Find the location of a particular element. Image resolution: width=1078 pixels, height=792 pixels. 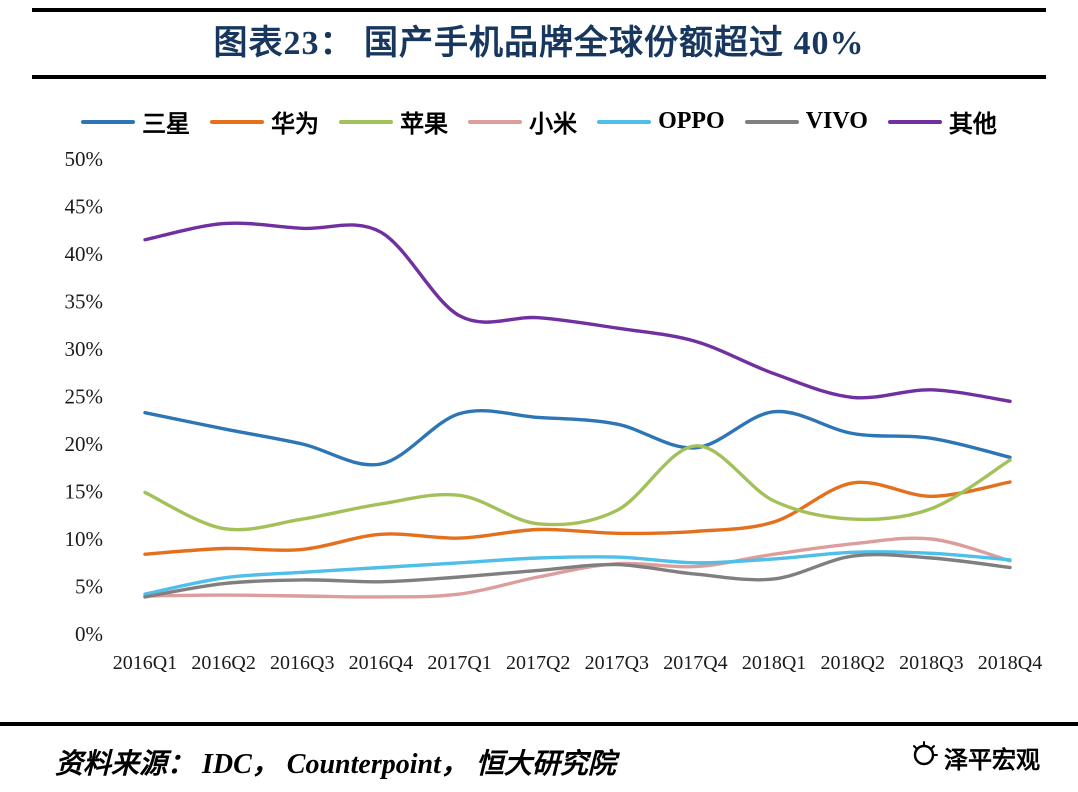

x-axis-tick: 2017Q1 is located at coordinates (459, 663).